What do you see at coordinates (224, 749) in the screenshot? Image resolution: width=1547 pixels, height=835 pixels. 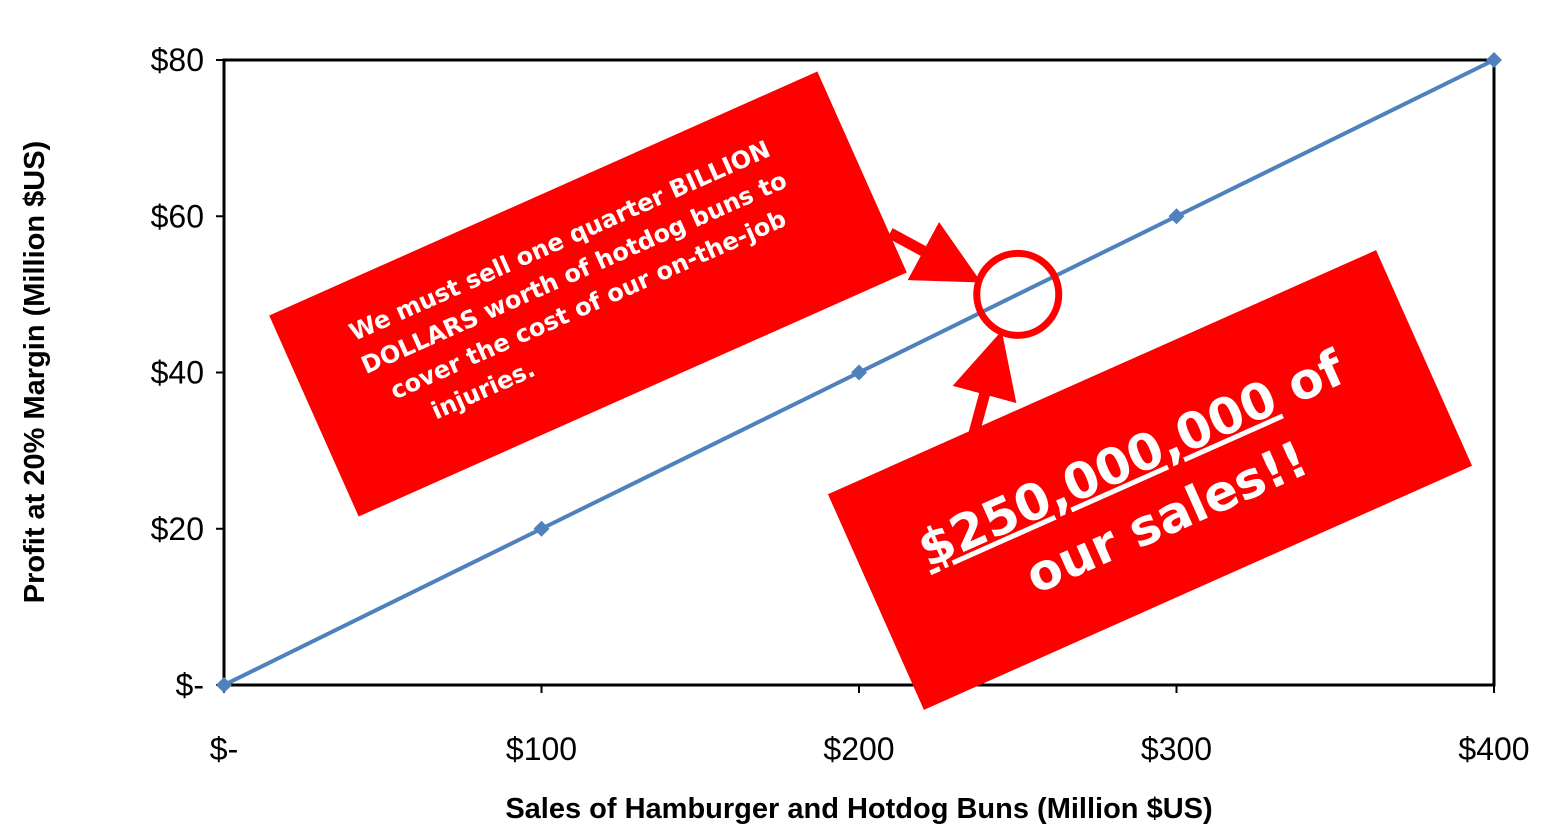 I see `x-tick-label: $-` at bounding box center [224, 749].